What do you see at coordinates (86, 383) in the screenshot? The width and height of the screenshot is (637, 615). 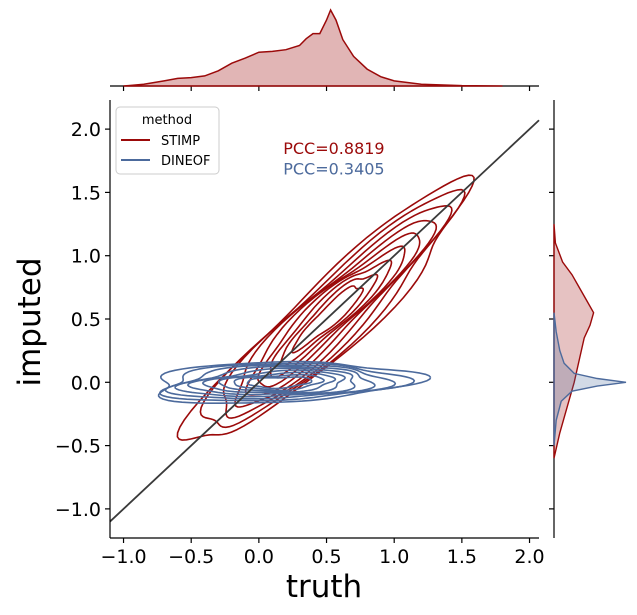 I see `y-tick-label: 0.0` at bounding box center [86, 383].